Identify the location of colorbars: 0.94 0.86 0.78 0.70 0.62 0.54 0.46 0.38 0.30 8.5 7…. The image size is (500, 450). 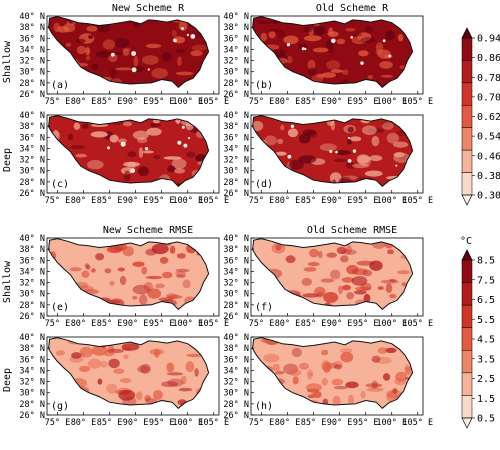
(480, 228).